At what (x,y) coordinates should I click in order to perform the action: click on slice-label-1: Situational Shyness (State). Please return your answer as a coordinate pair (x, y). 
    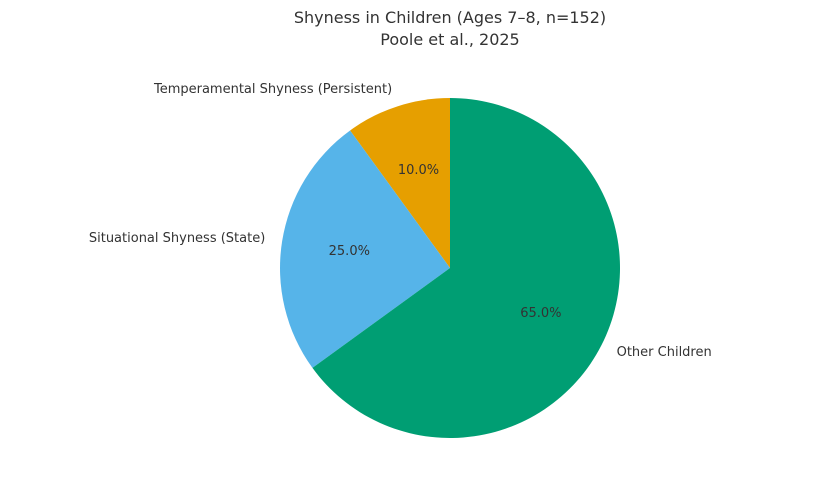
    Looking at the image, I should click on (177, 238).